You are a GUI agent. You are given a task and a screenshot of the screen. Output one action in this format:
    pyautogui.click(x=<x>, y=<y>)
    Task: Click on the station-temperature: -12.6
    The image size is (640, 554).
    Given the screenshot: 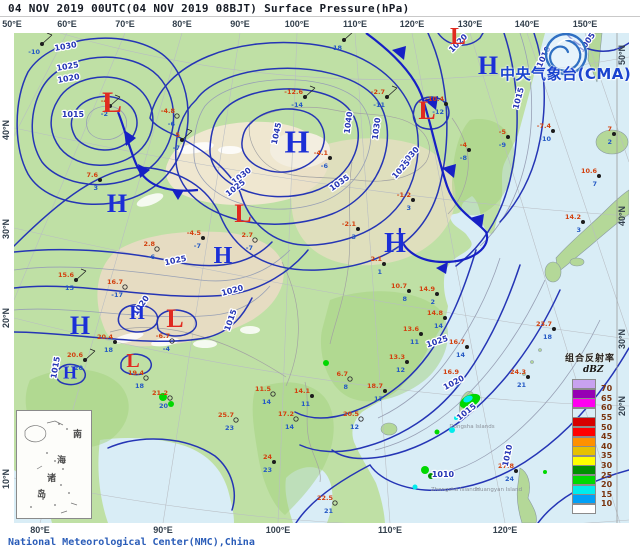 What is the action you would take?
    pyautogui.click(x=293, y=92)
    